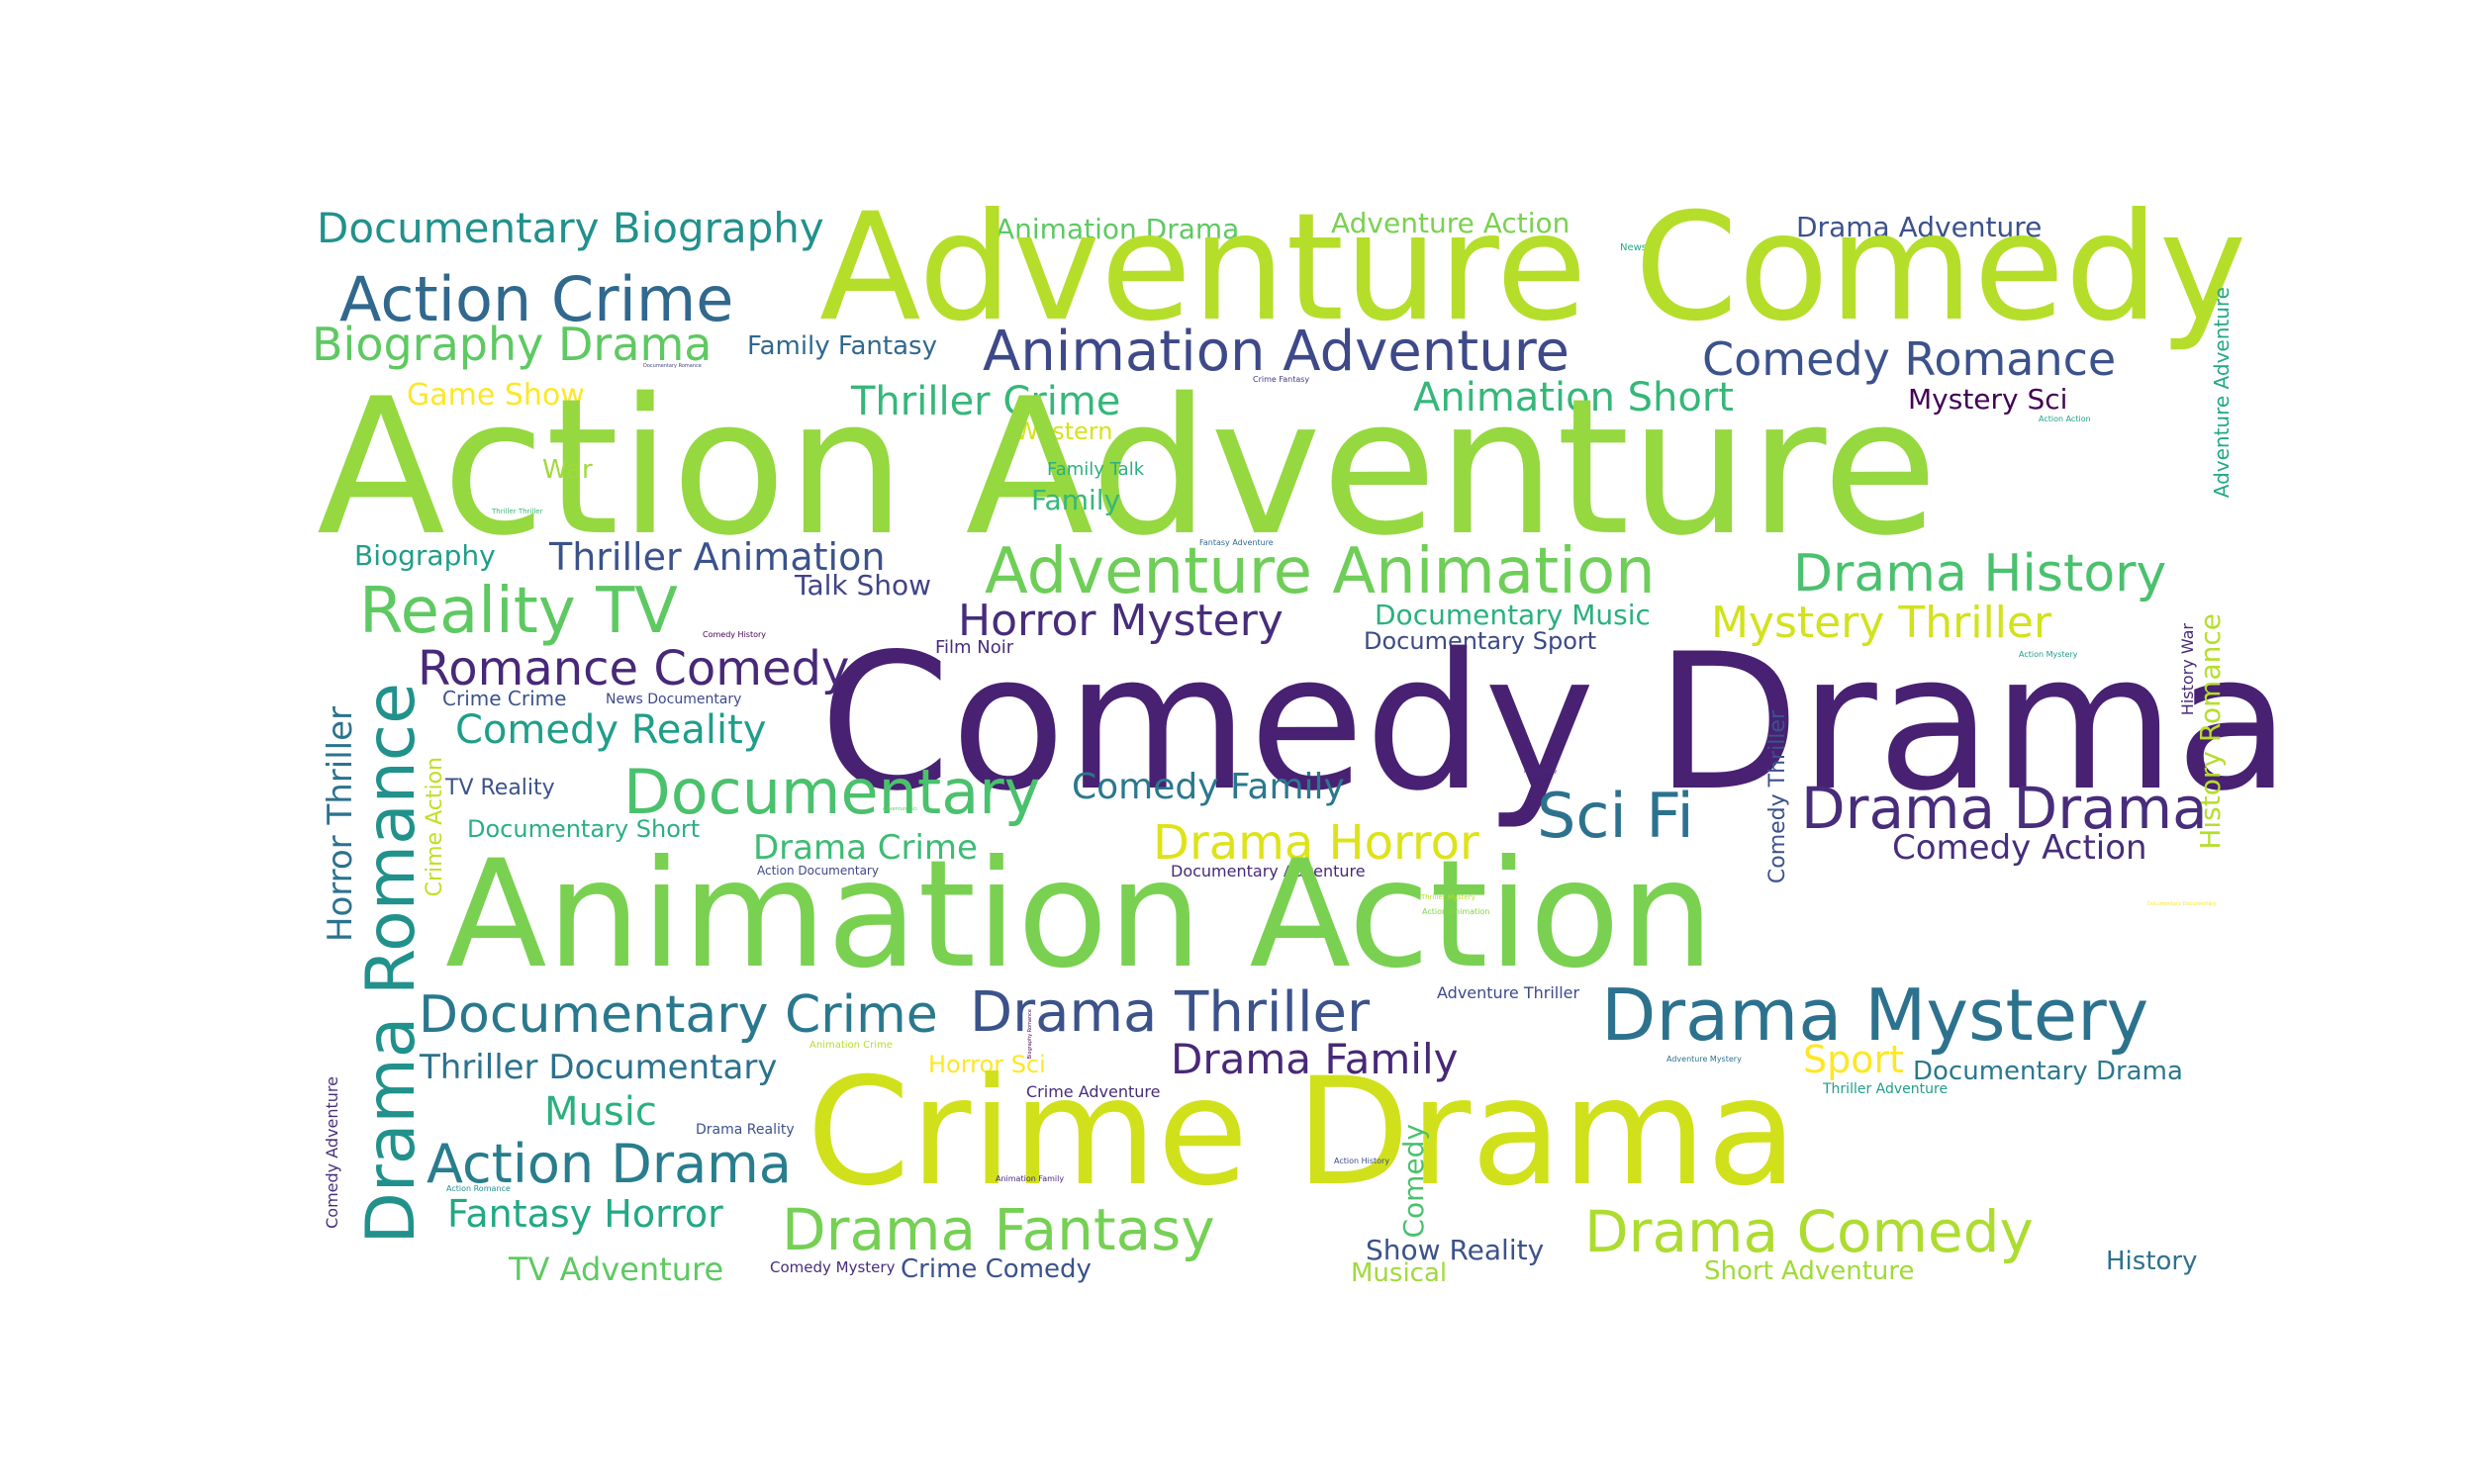  What do you see at coordinates (1451, 223) in the screenshot?
I see `word-adventure-action: Adventure Action` at bounding box center [1451, 223].